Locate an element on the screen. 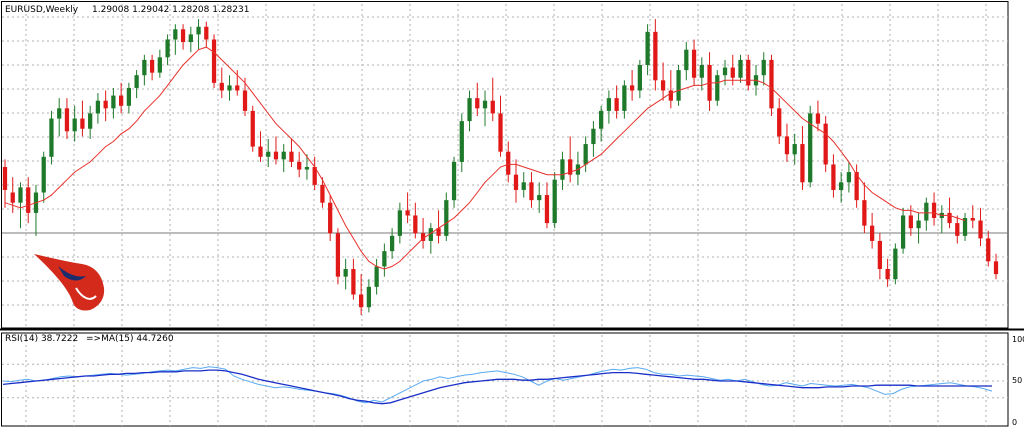  rsi-panel is located at coordinates (505, 384).